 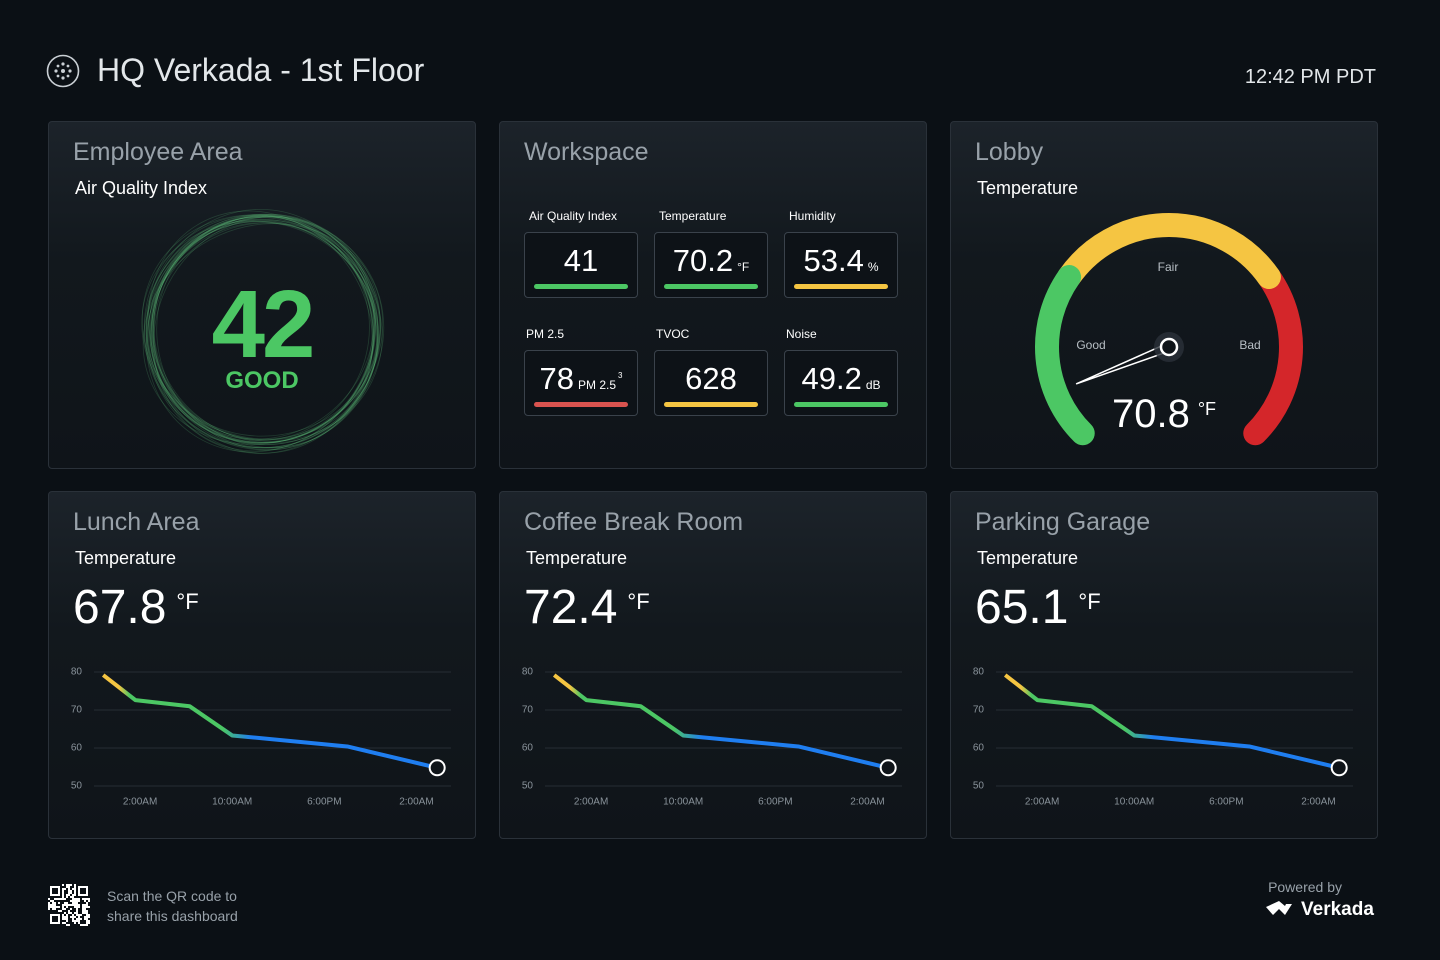 What do you see at coordinates (1150, 414) in the screenshot?
I see `value: 70.8` at bounding box center [1150, 414].